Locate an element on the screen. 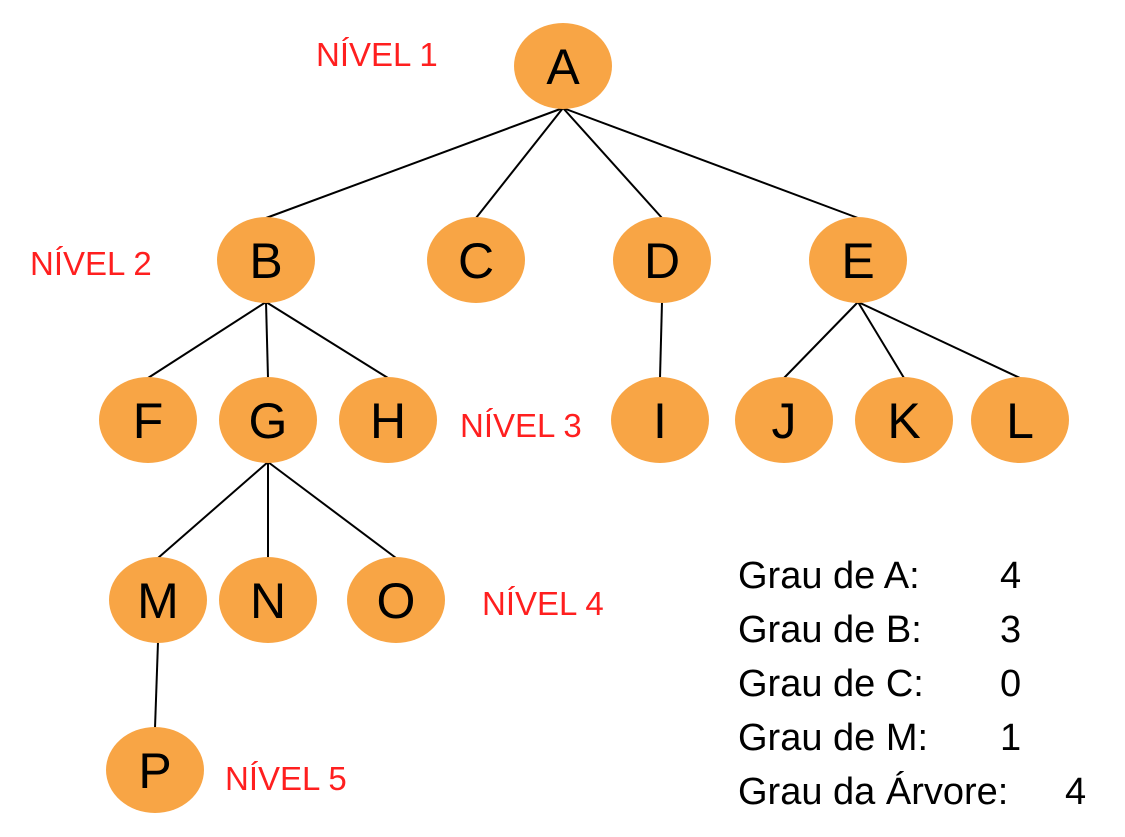  tree-node-m: M is located at coordinates (158, 600).